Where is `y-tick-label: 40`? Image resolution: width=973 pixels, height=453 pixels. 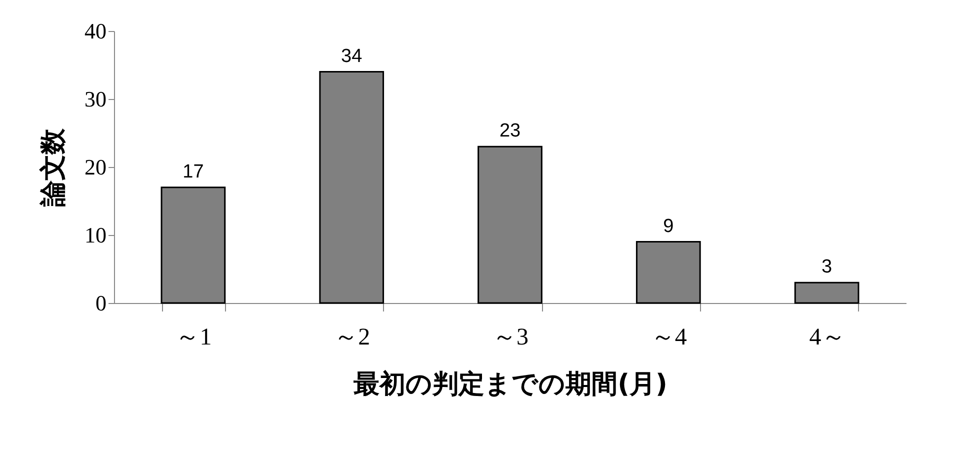
y-tick-label: 40 is located at coordinates (95, 31).